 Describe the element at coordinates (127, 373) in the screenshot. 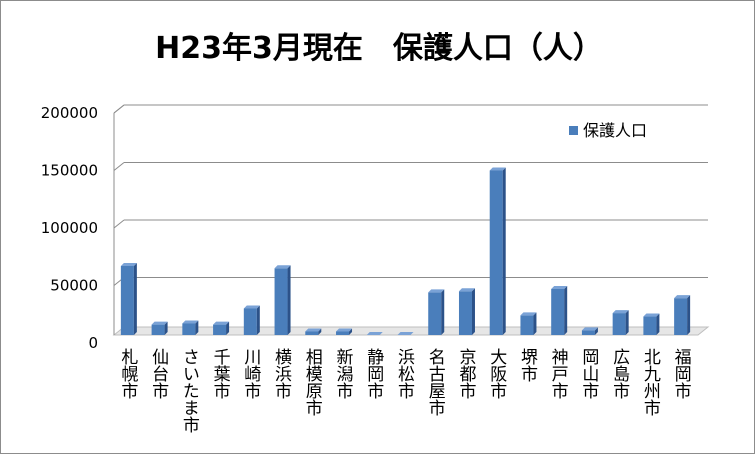

I see `category-label: 札幌市` at that location.